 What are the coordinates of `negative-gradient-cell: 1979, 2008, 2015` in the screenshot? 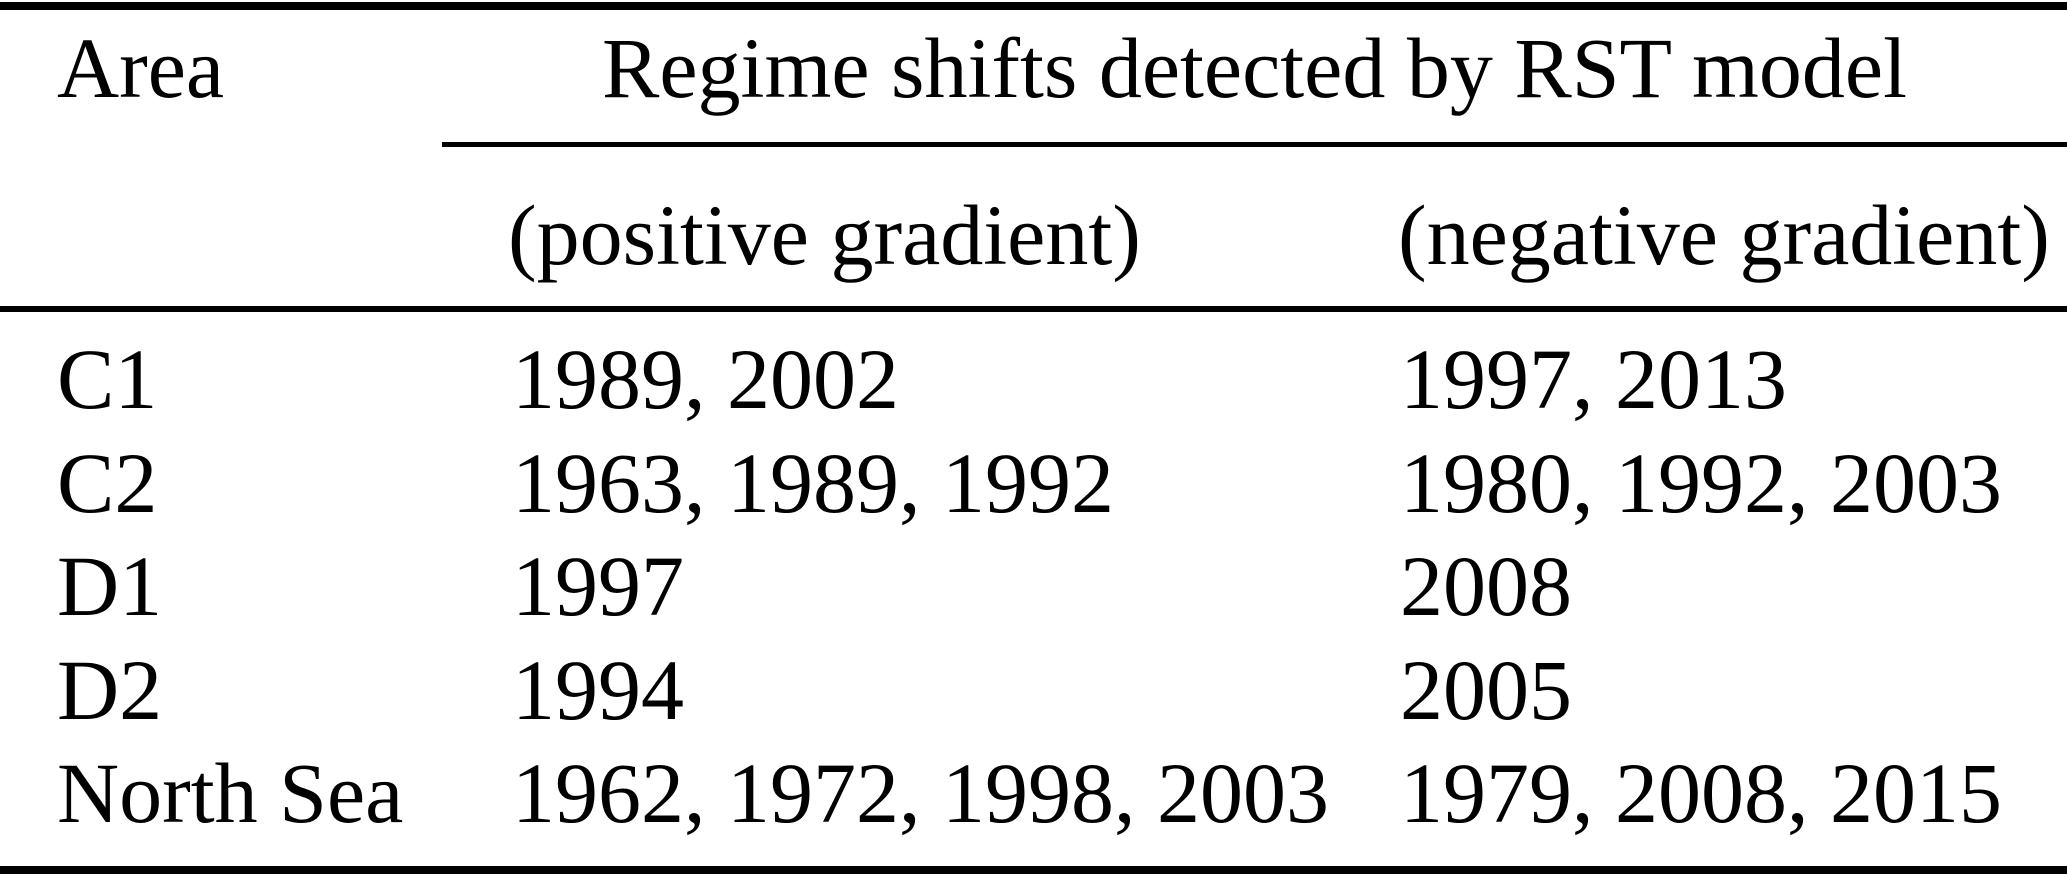 It's located at (1701, 793).